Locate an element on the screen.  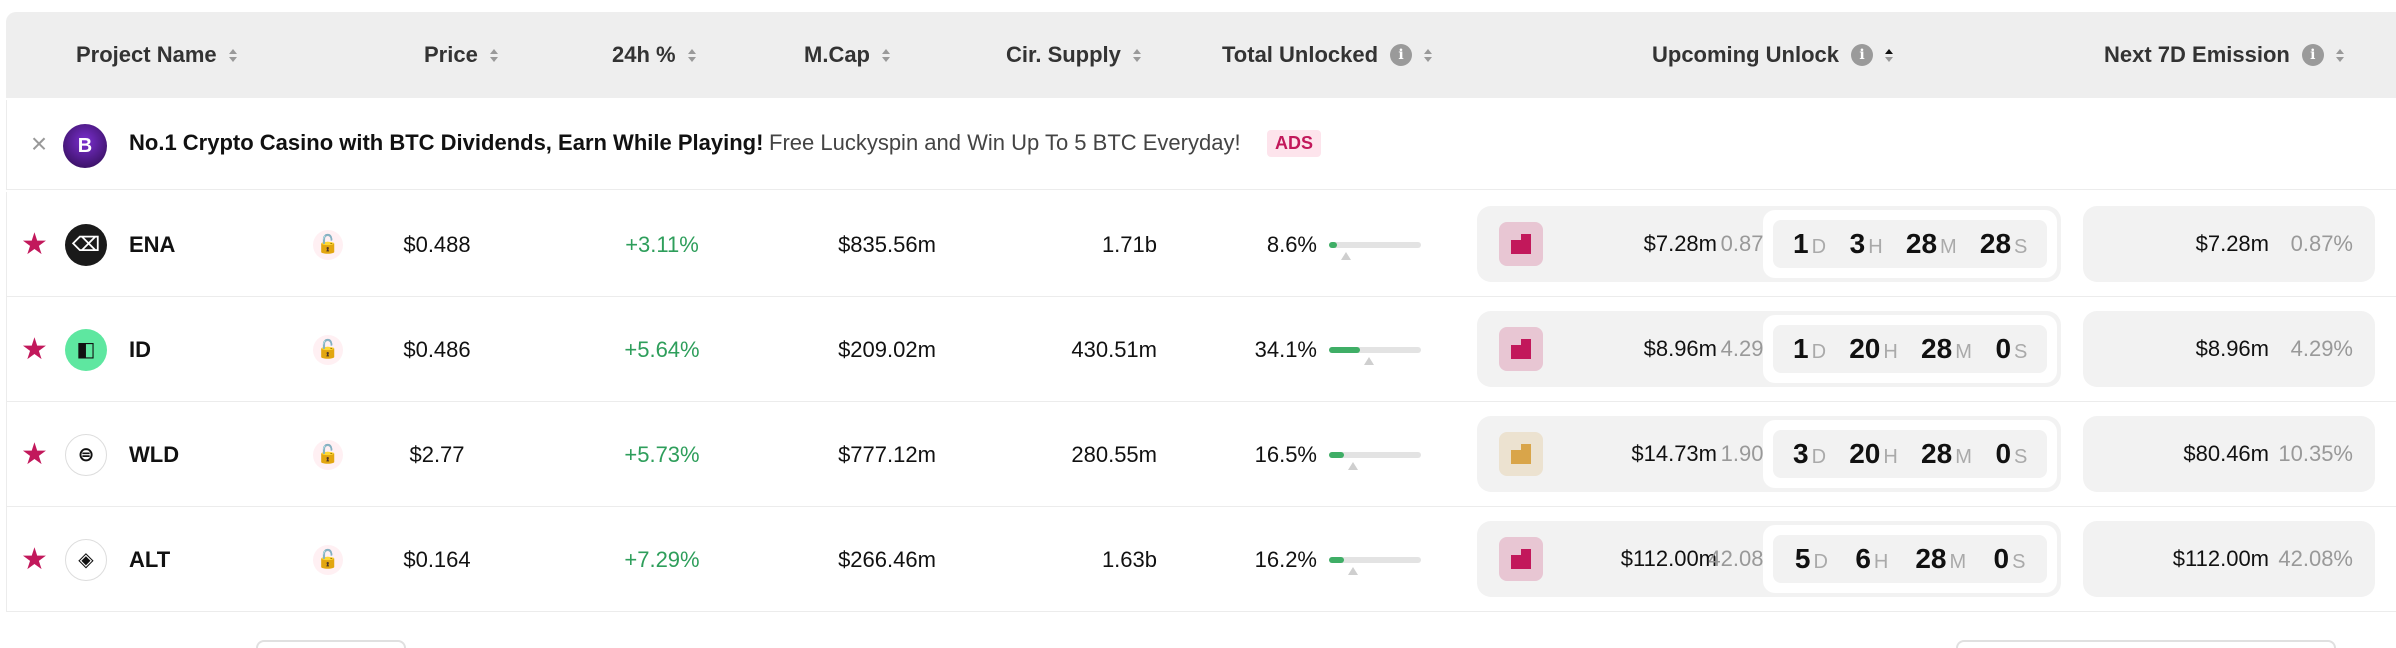
countdown-minutes: 28 is located at coordinates (1937, 348).